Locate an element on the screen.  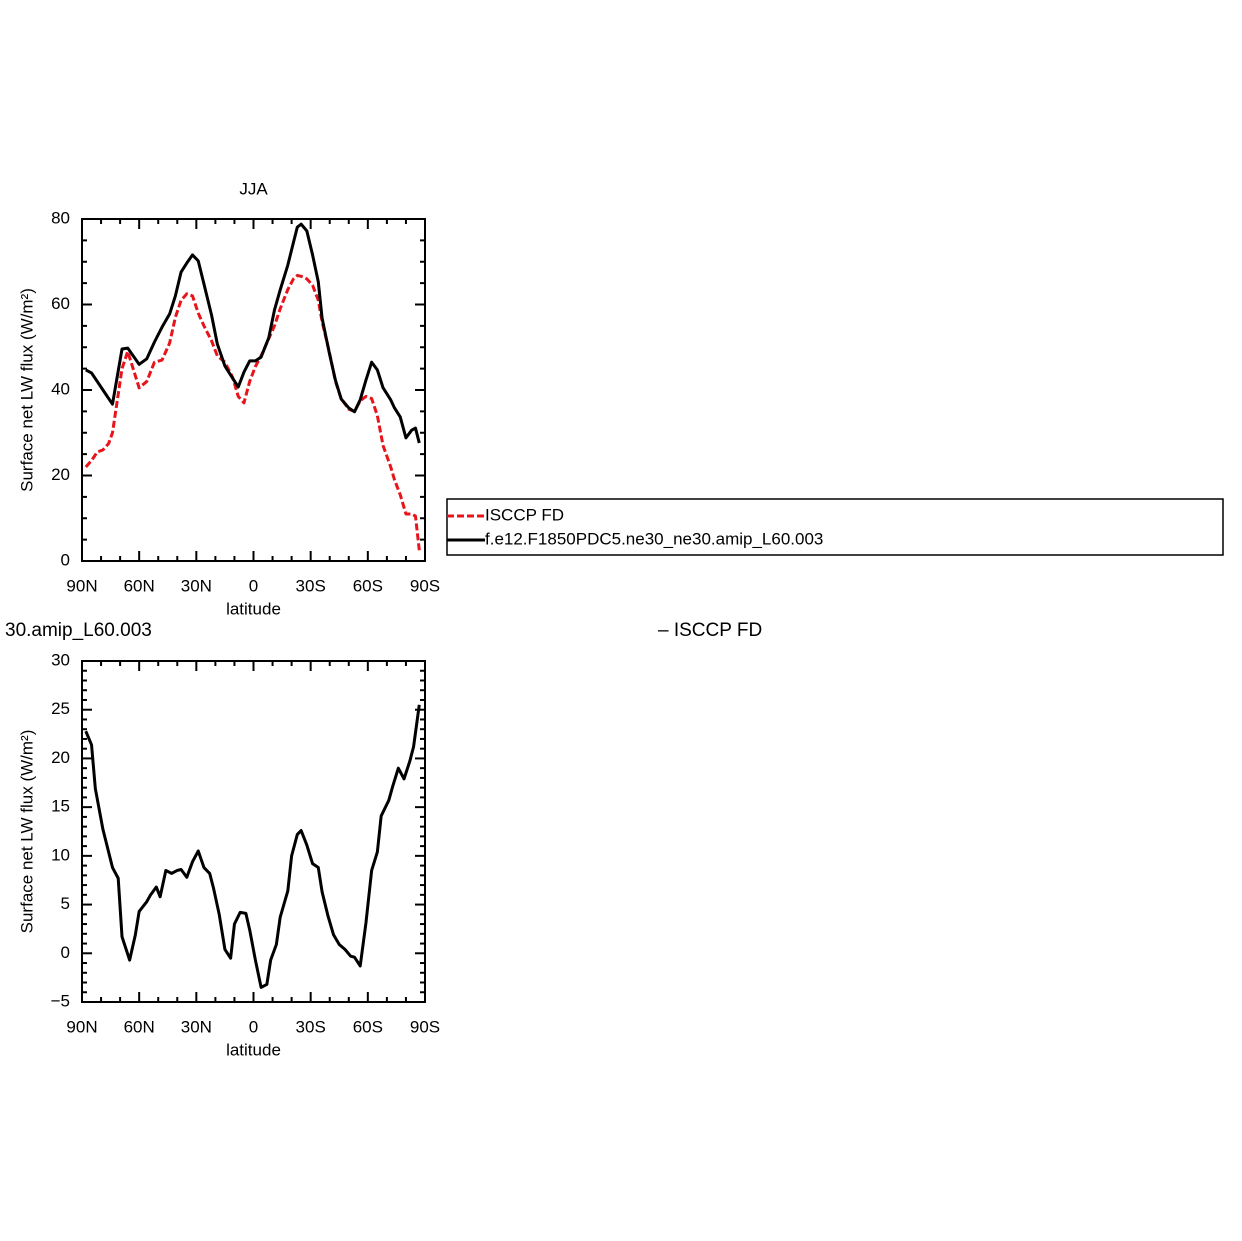
y-tick-label: 10 is located at coordinates (60, 854).